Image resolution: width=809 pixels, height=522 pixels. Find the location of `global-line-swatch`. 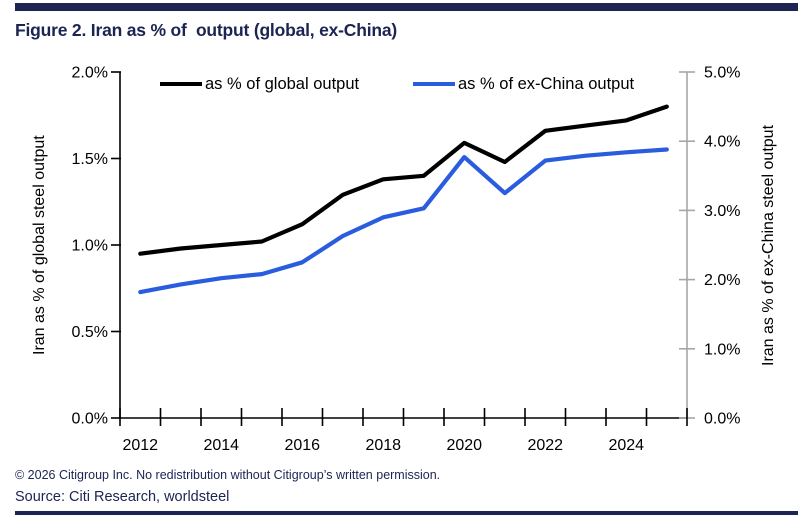

global-line-swatch is located at coordinates (181, 84).